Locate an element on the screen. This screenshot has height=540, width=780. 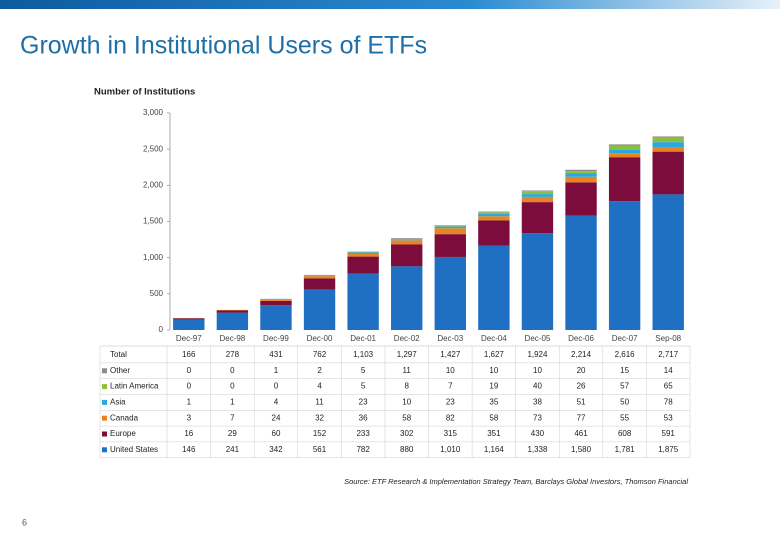
page-number: 6 is located at coordinates (24, 522).